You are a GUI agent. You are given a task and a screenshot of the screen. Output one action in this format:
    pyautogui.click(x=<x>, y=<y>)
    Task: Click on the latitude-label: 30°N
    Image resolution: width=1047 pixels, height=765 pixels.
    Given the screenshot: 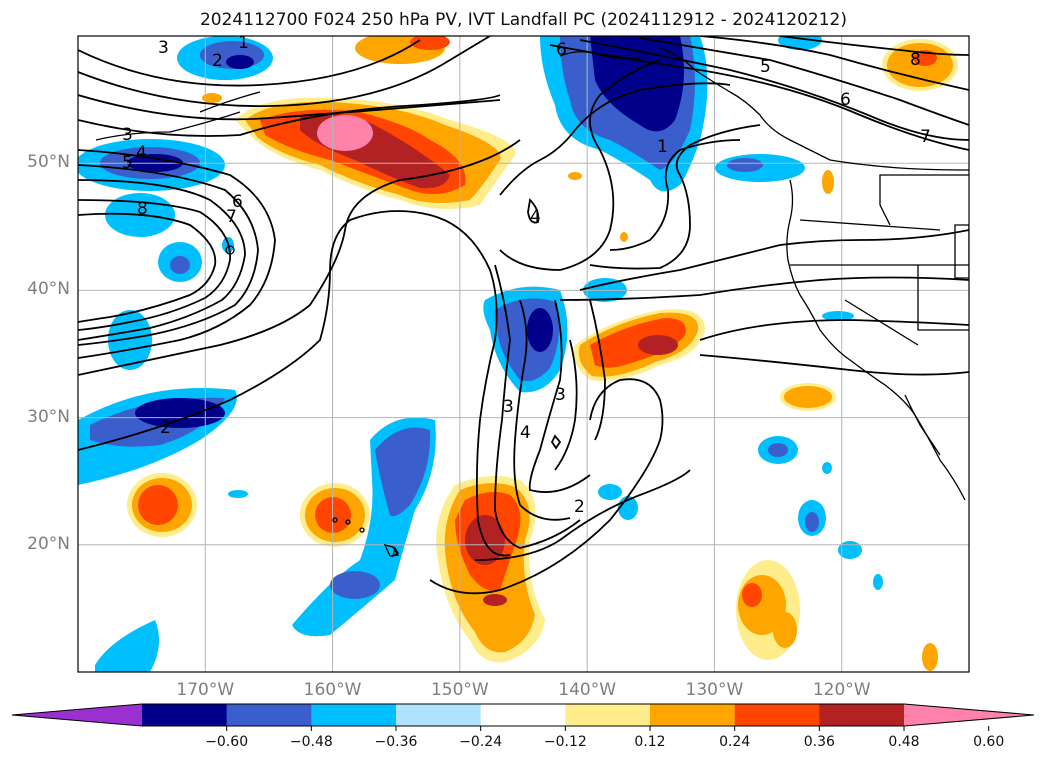 What is the action you would take?
    pyautogui.click(x=48, y=416)
    